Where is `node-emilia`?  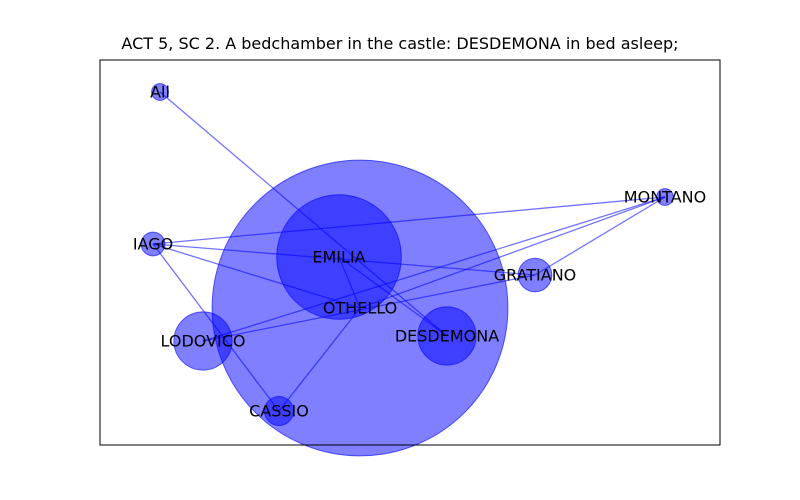
node-emilia is located at coordinates (339, 257).